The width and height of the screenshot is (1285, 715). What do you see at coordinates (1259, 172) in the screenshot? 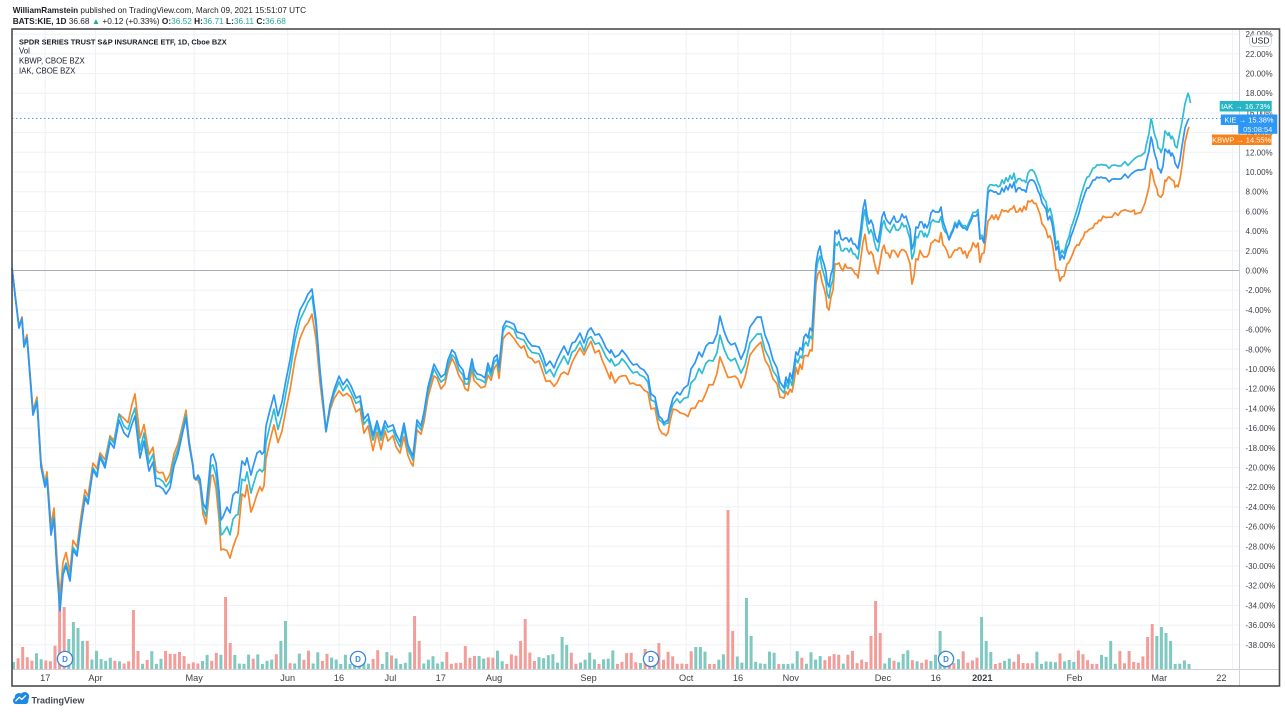
I see `svg-text: 10.00%` at bounding box center [1259, 172].